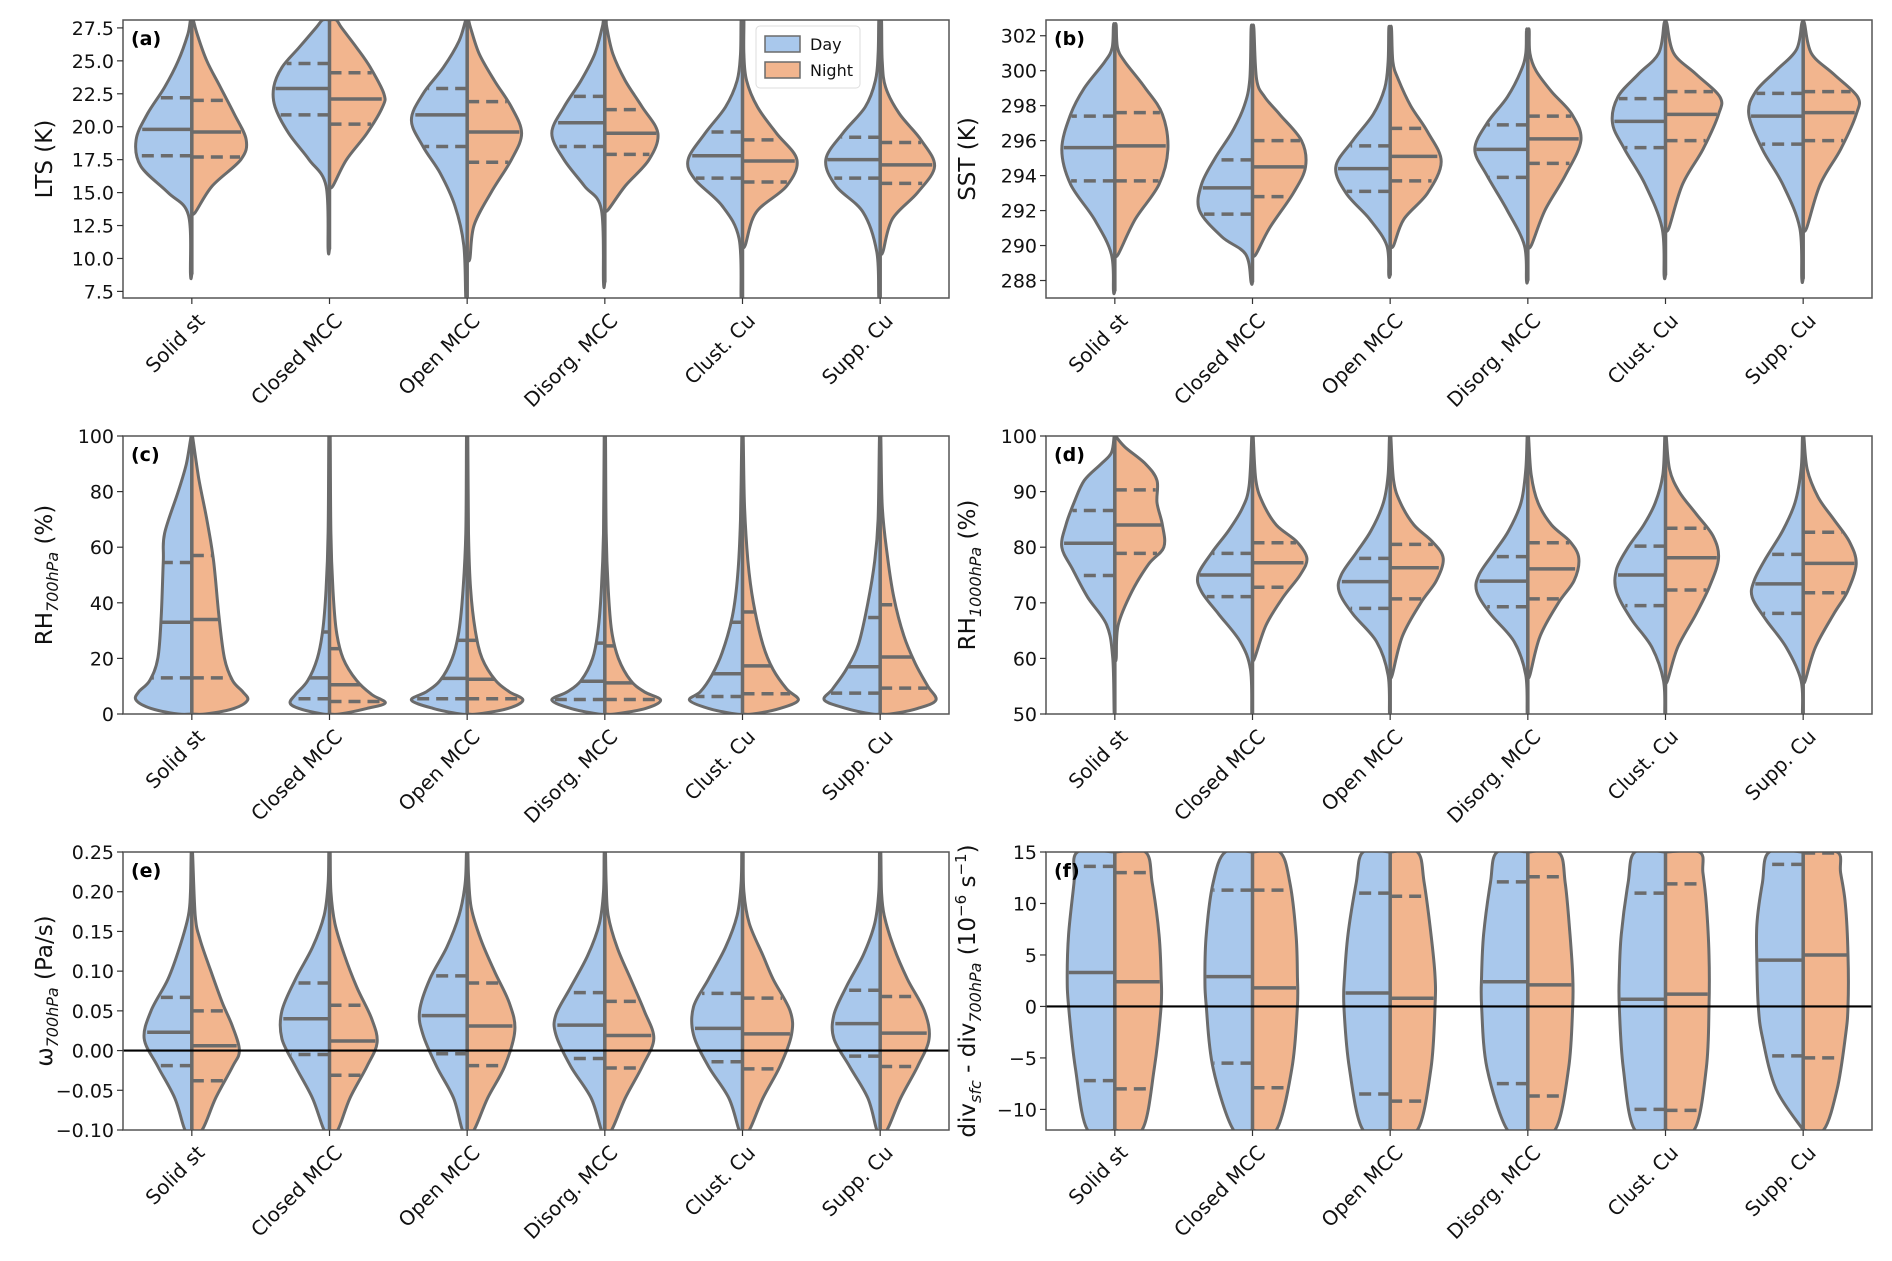 This screenshot has height=1261, width=1892. I want to click on y-tick-label: 0.10, so click(93, 972).